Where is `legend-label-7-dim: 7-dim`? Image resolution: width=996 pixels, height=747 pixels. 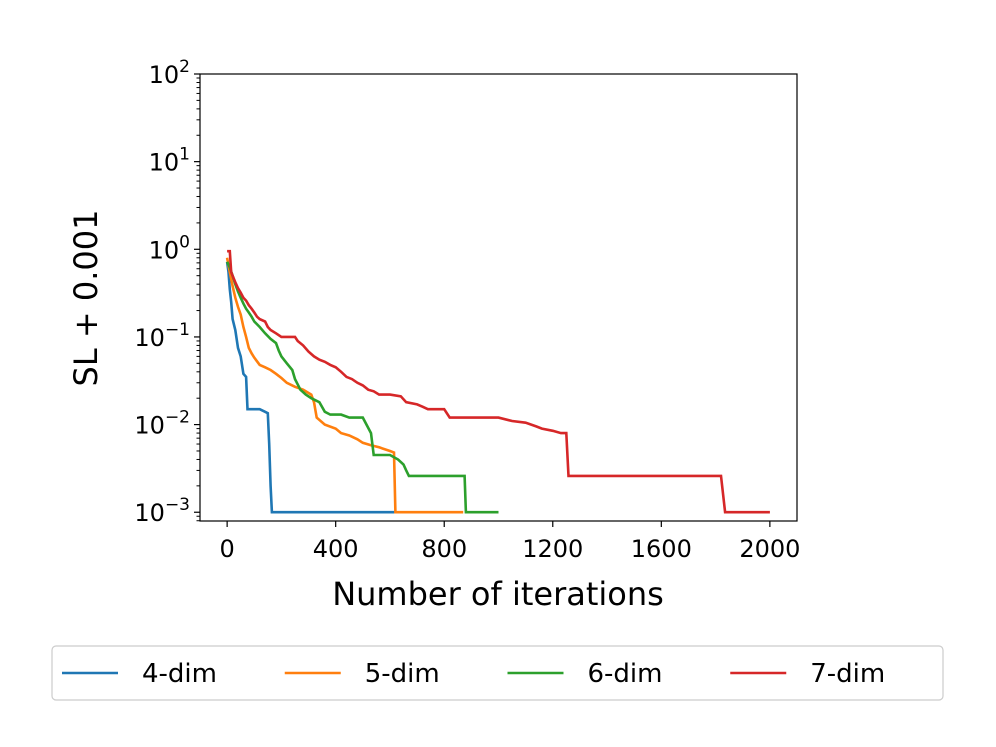
legend-label-7-dim: 7-dim is located at coordinates (847, 674).